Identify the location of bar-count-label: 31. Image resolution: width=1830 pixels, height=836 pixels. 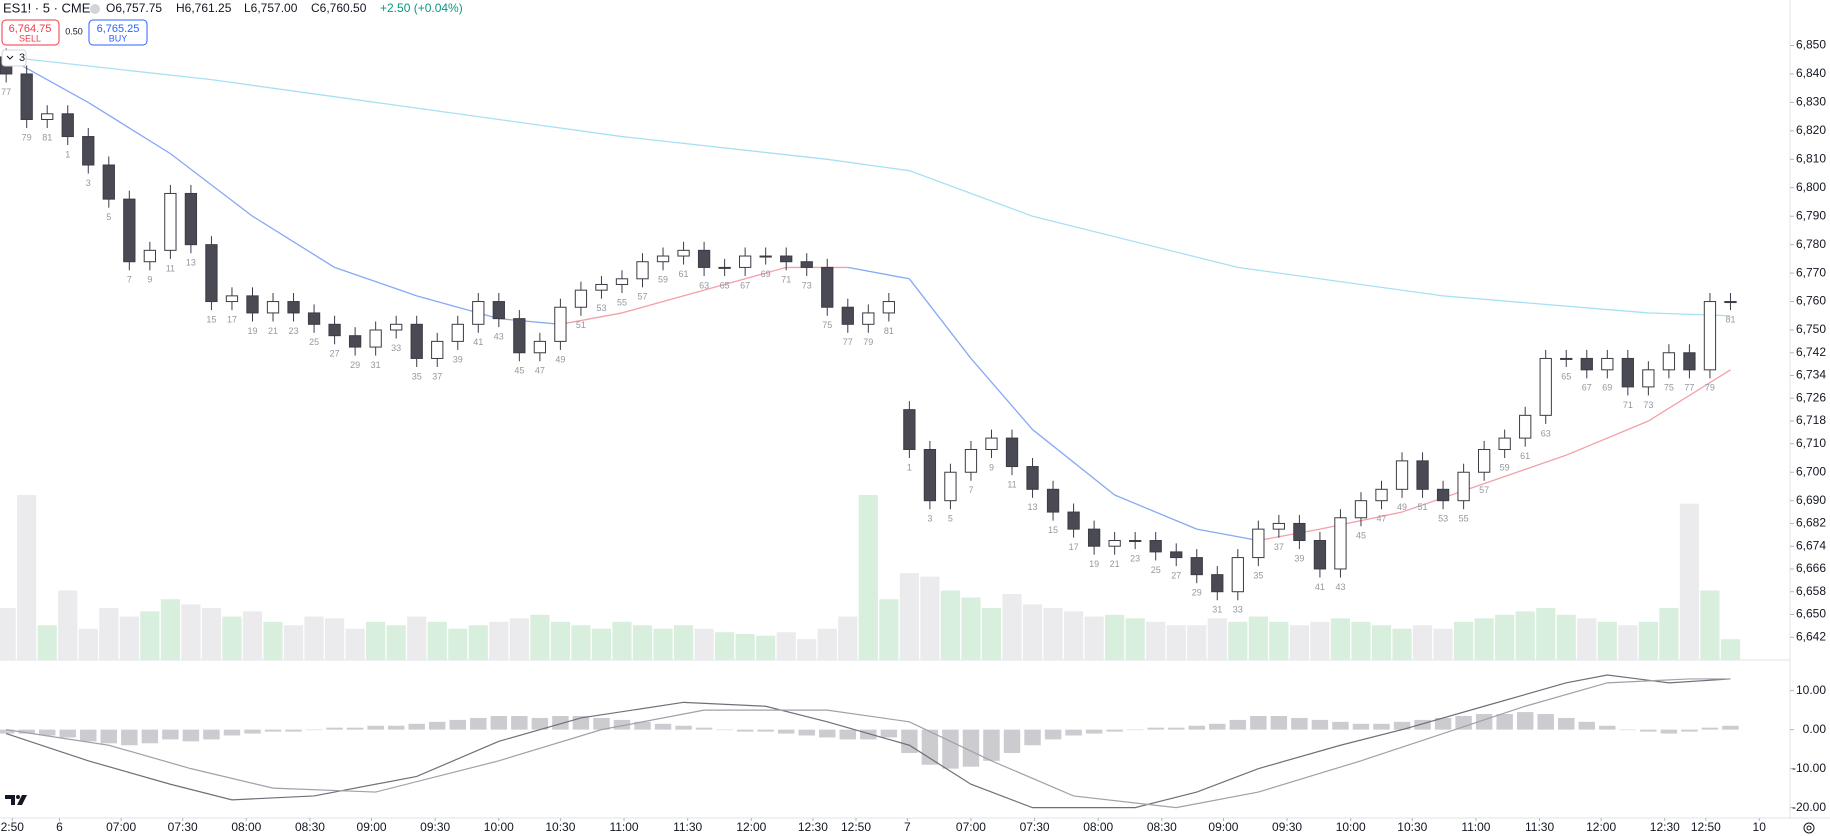
(376, 365).